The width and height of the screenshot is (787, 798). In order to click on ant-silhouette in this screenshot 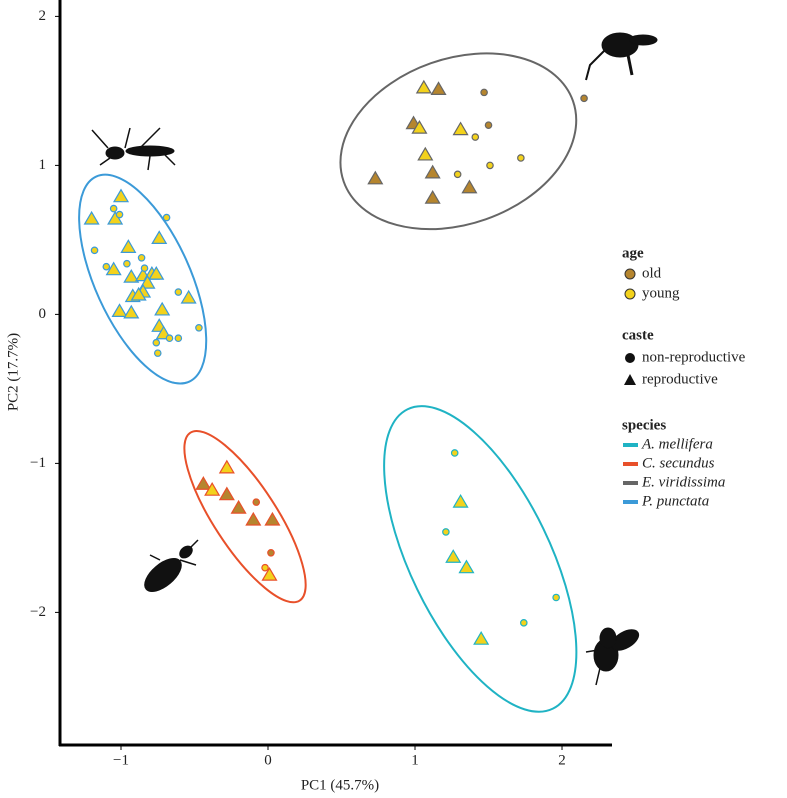, I will do `click(150, 151)`.